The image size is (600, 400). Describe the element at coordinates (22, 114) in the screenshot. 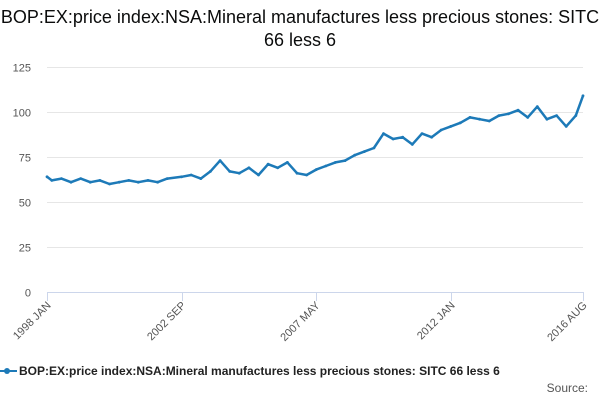

I see `y-tick-label: 100` at that location.